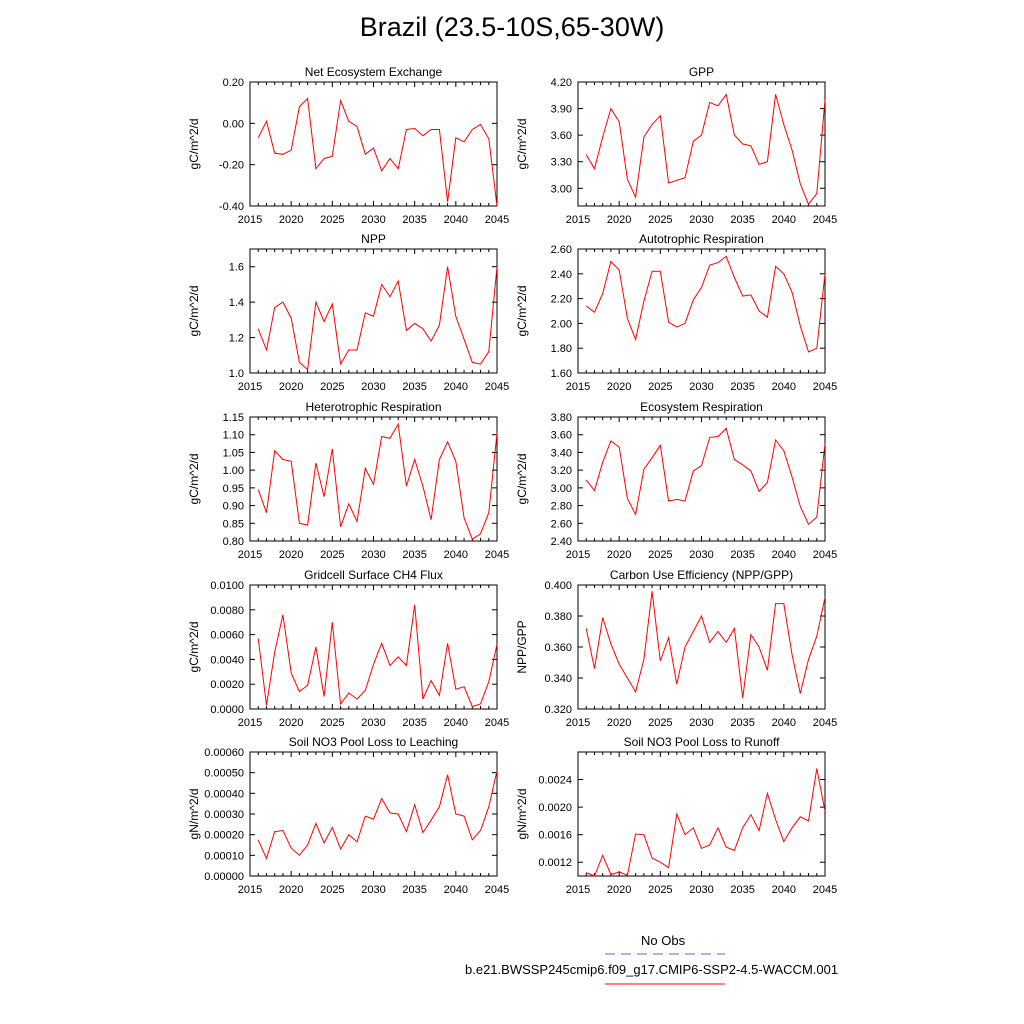 Image resolution: width=1024 pixels, height=1024 pixels. I want to click on panel-7-title: Gridcell Surface CH4 Flux, so click(373, 575).